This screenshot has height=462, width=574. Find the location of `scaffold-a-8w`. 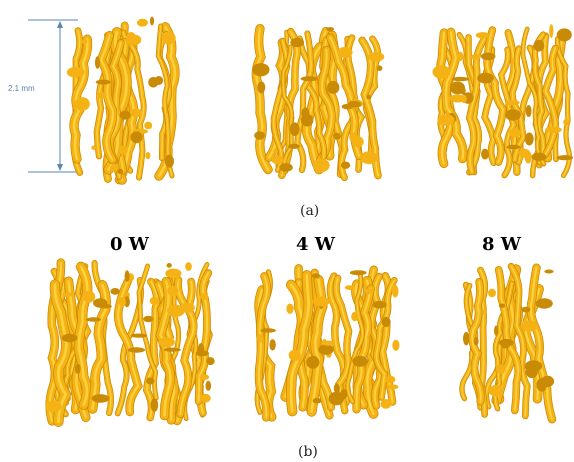

scaffold-a-8w is located at coordinates (503, 101).